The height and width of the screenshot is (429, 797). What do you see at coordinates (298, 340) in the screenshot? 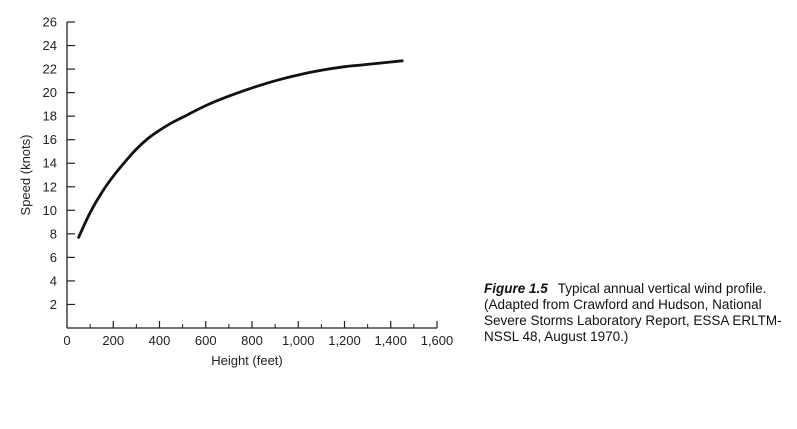
I see `x-tick-label: 1,000` at bounding box center [298, 340].